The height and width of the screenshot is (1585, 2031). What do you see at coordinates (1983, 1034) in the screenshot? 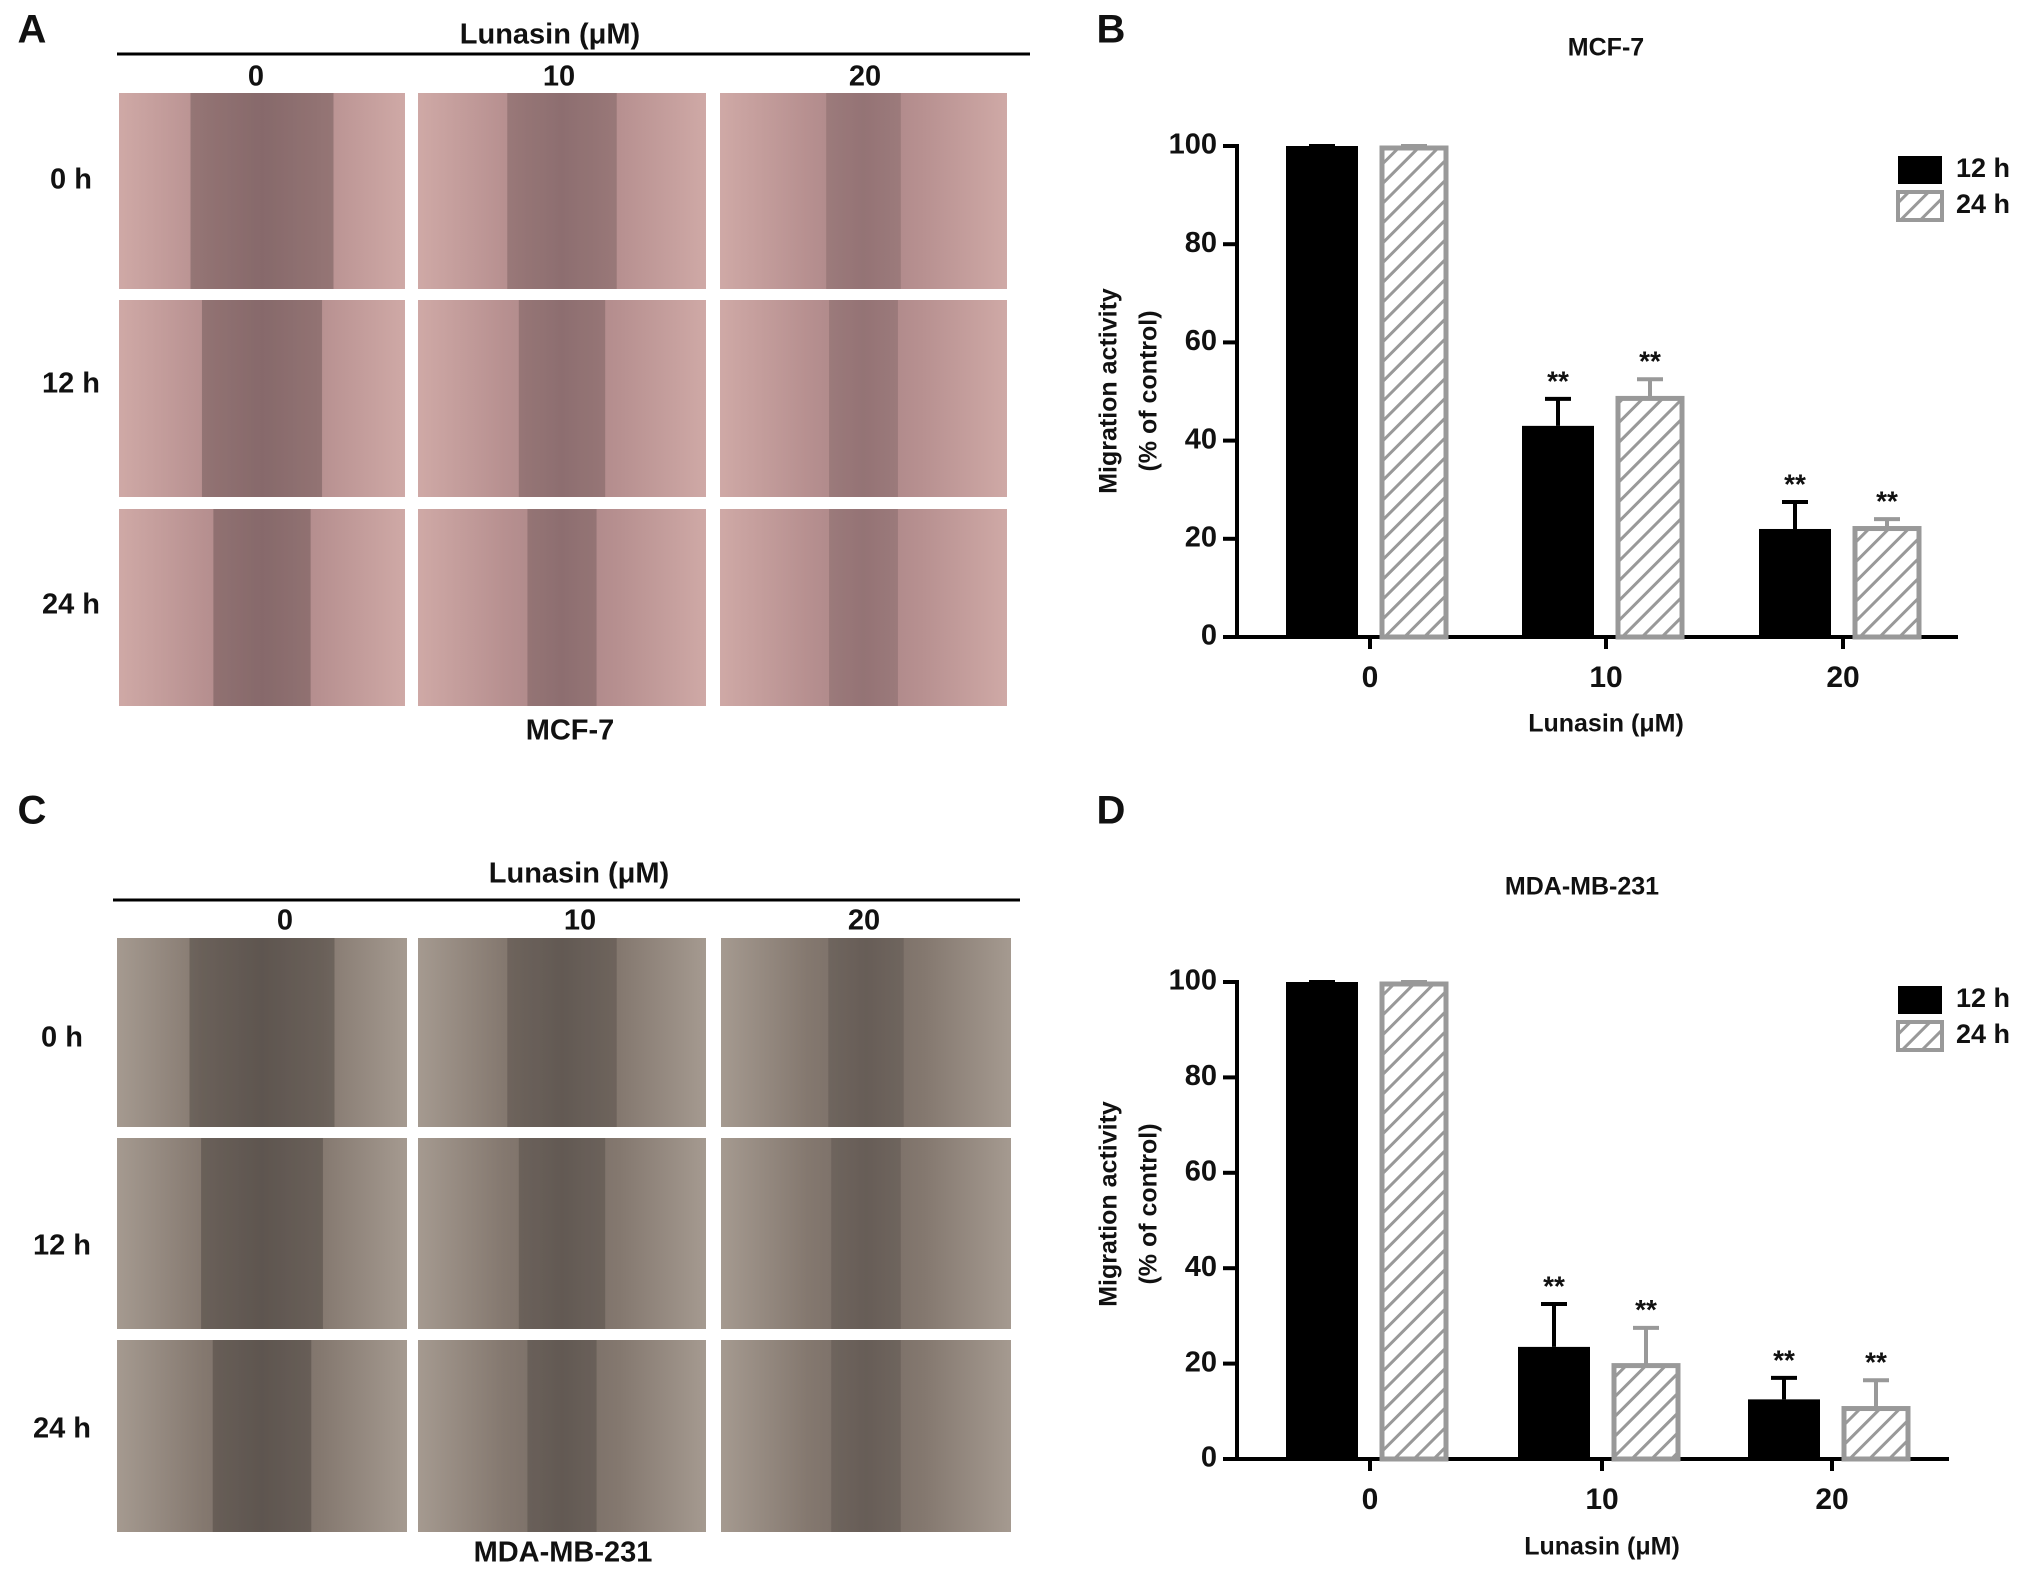
I see `legend-label: 24 h` at bounding box center [1983, 1034].